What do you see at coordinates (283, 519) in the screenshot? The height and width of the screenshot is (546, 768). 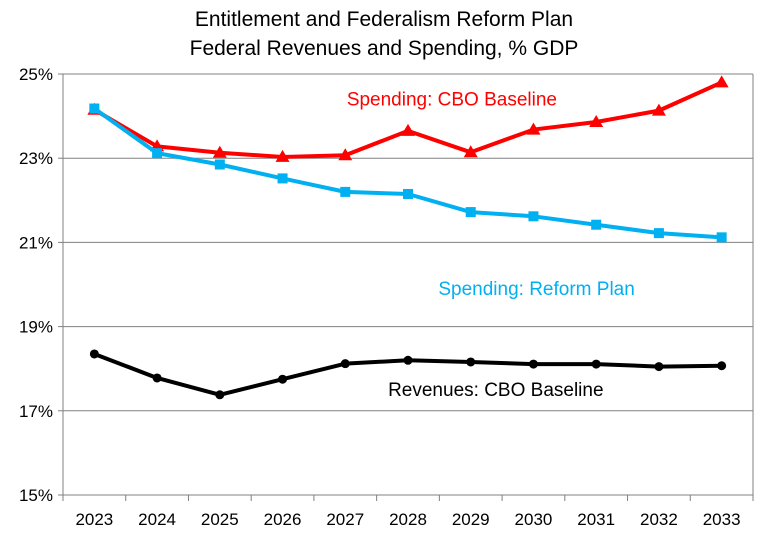 I see `x-tick-label: 2026` at bounding box center [283, 519].